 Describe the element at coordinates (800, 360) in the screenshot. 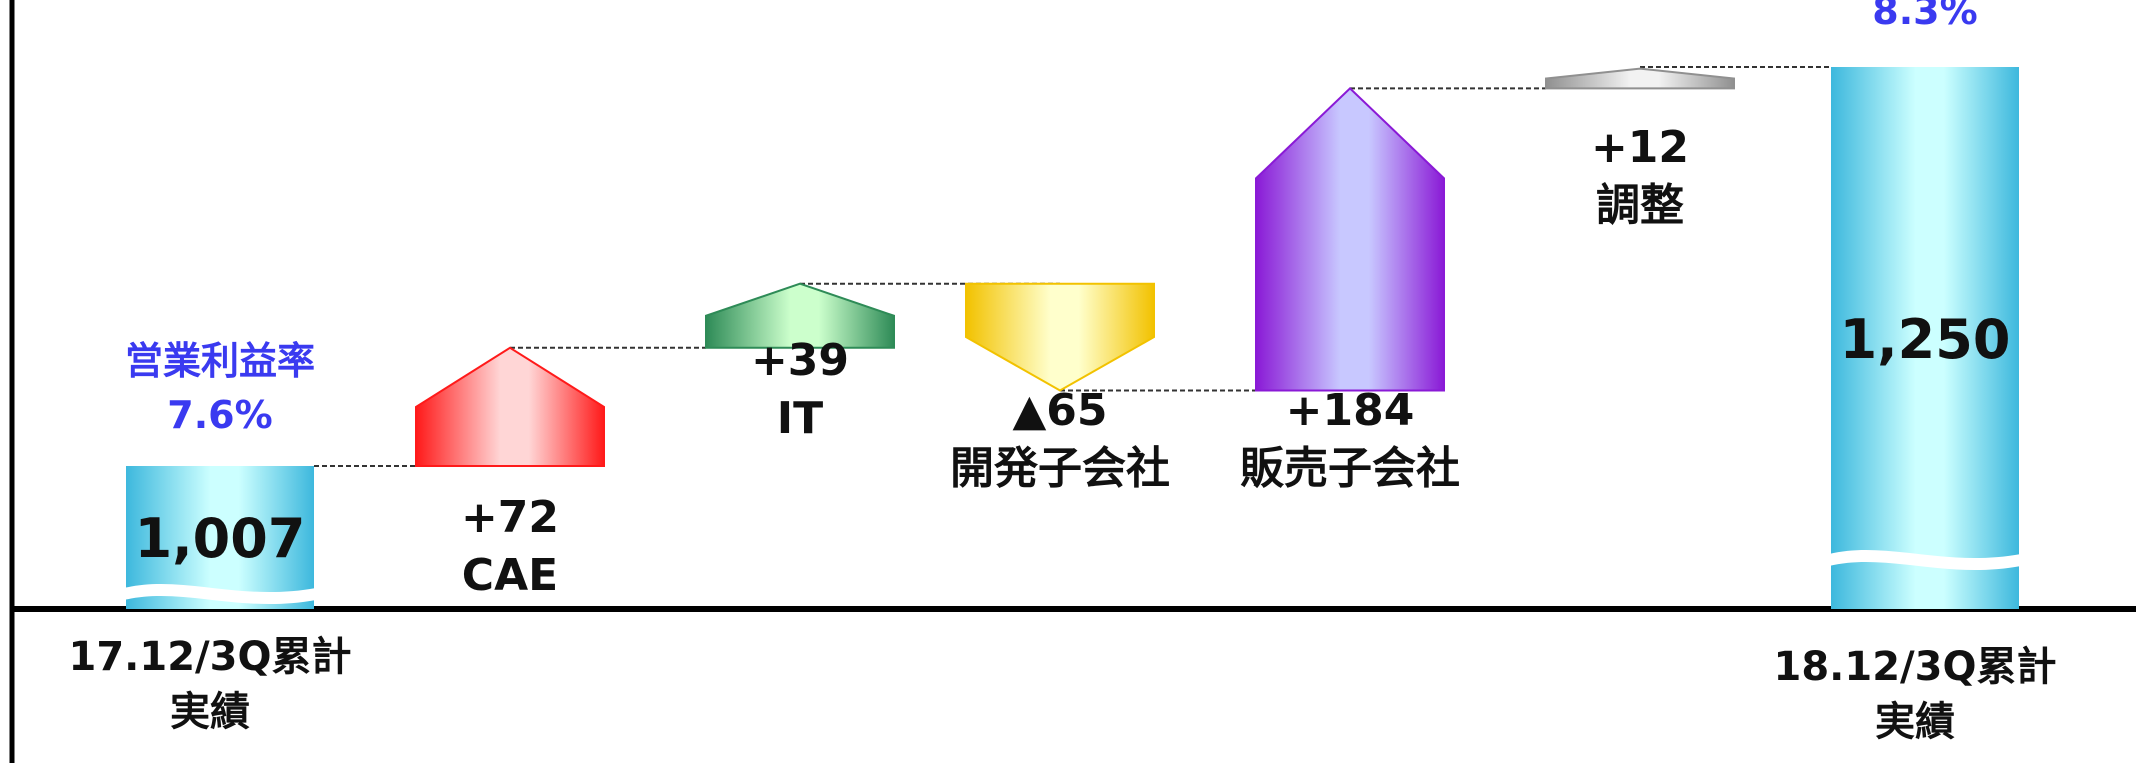

I see `step-delta-label-2: +39` at that location.